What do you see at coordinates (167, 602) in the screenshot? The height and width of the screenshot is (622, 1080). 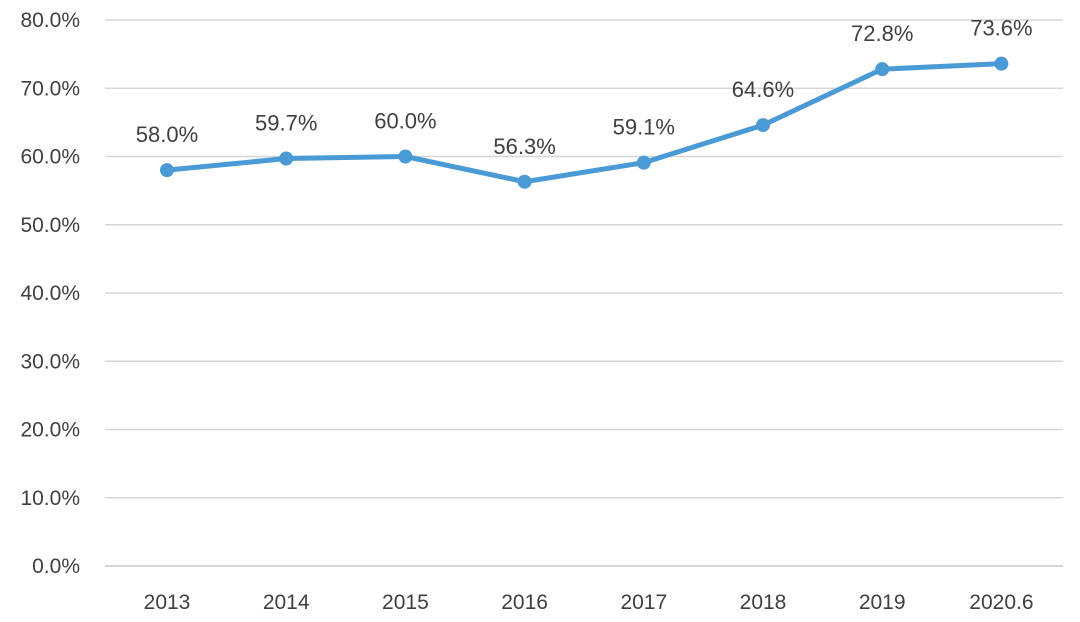 I see `x-tick-label: 2013` at bounding box center [167, 602].